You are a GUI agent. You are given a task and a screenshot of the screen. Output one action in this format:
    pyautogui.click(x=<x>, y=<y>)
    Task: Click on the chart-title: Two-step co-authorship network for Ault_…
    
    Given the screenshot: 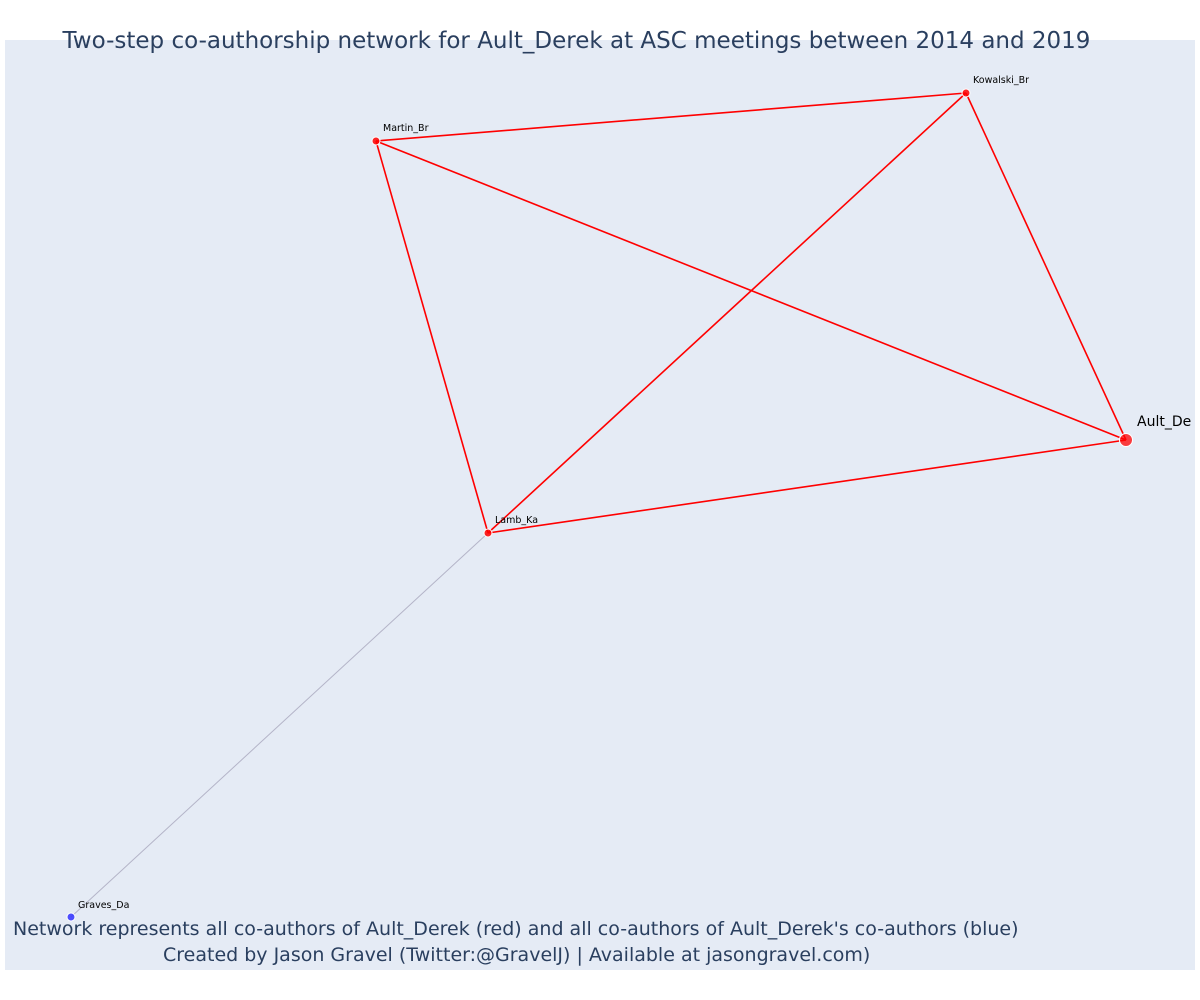 What is the action you would take?
    pyautogui.click(x=576, y=41)
    